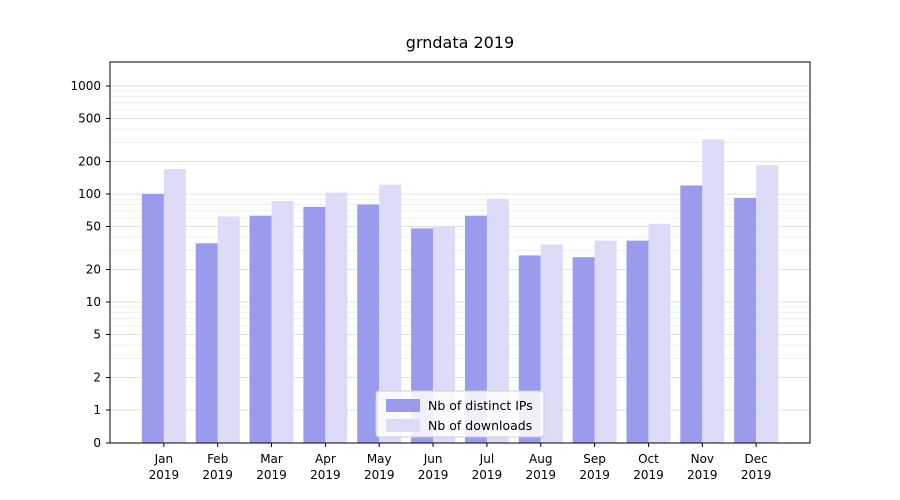 The image size is (900, 500). Describe the element at coordinates (648, 459) in the screenshot. I see `x-tick-label: Oct` at that location.